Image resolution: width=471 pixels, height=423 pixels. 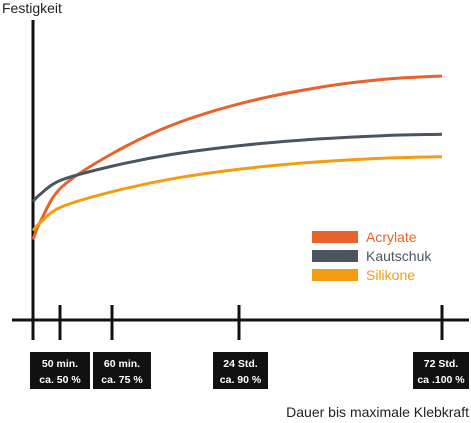 I want to click on legend-label: Kautschuk, so click(x=399, y=256).